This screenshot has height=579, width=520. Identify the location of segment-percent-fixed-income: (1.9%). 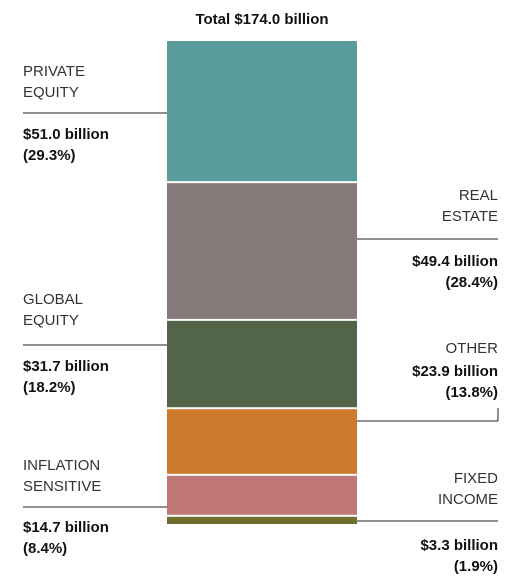
(476, 566).